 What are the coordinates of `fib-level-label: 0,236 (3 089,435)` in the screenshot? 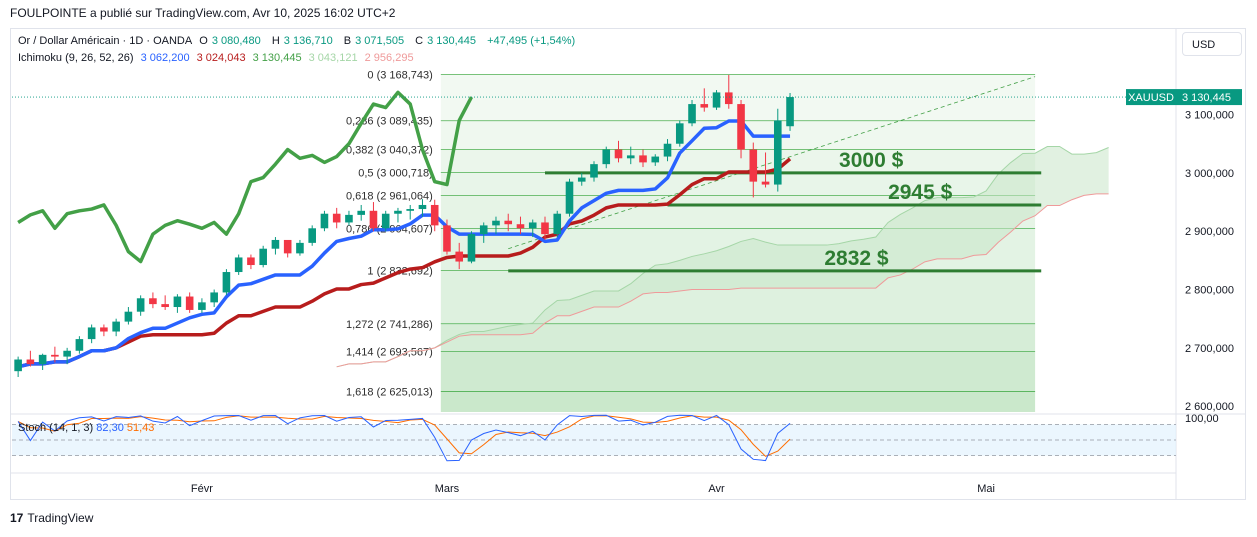 It's located at (389, 122).